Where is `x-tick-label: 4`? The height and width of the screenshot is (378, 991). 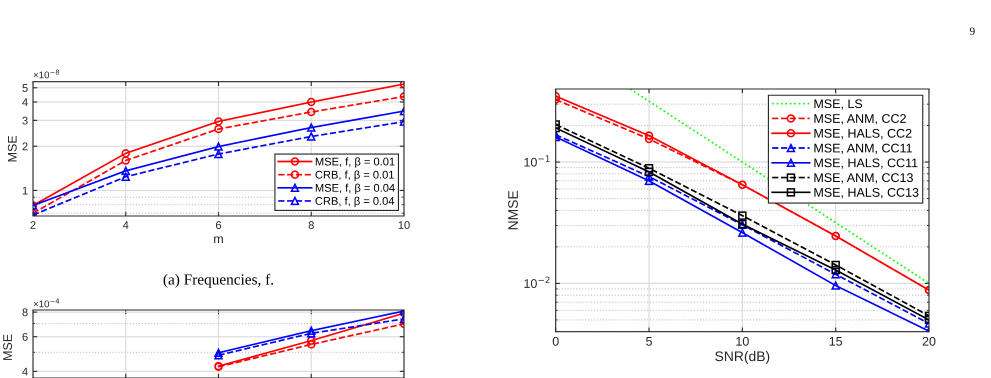
x-tick-label: 4 is located at coordinates (125, 225).